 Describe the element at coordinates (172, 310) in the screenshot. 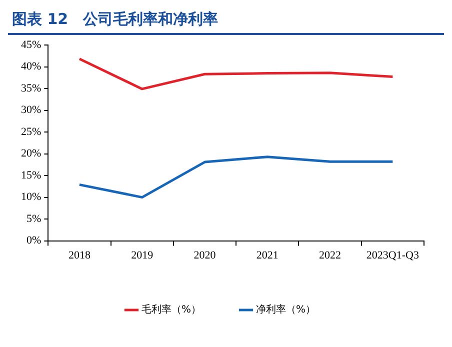

I see `legend-label: 毛利率（%）` at that location.